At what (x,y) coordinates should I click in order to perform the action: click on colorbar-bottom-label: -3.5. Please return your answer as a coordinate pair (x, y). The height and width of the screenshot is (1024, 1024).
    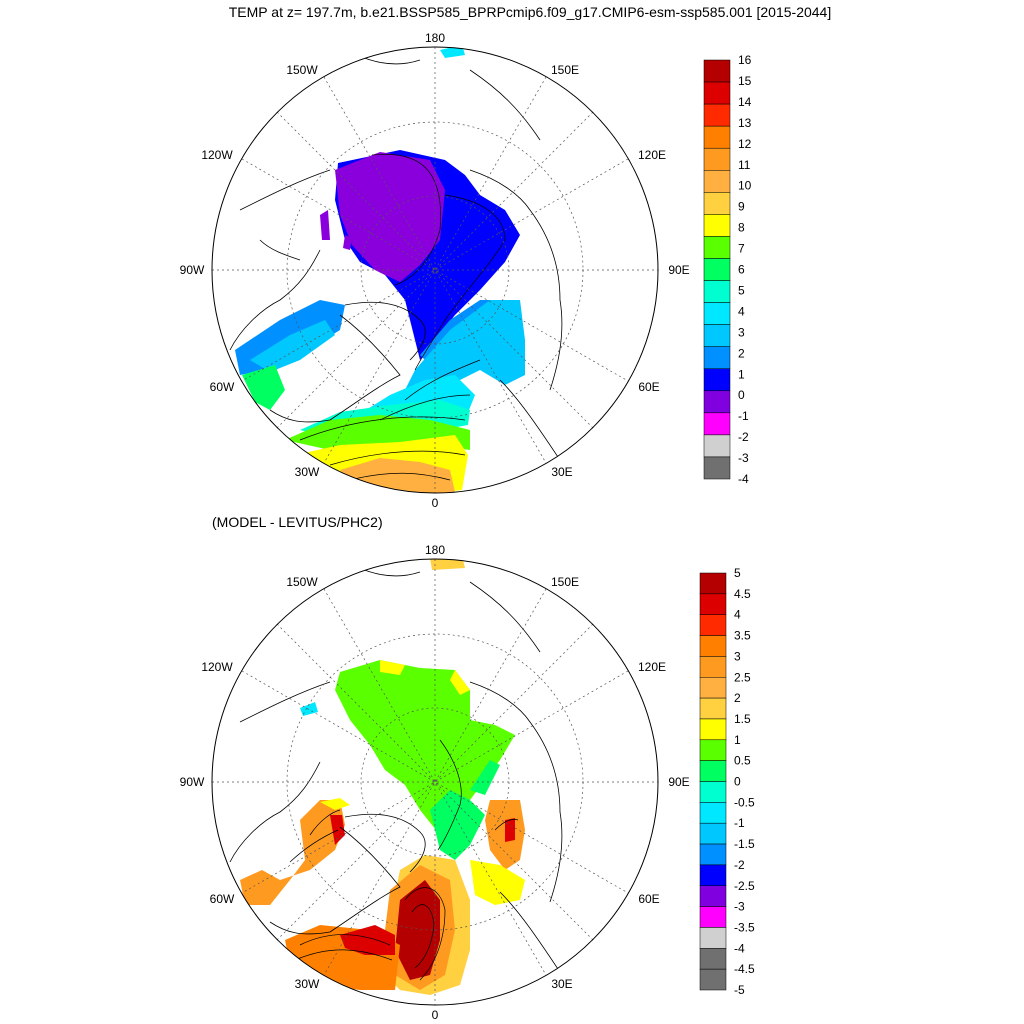
    Looking at the image, I should click on (744, 927).